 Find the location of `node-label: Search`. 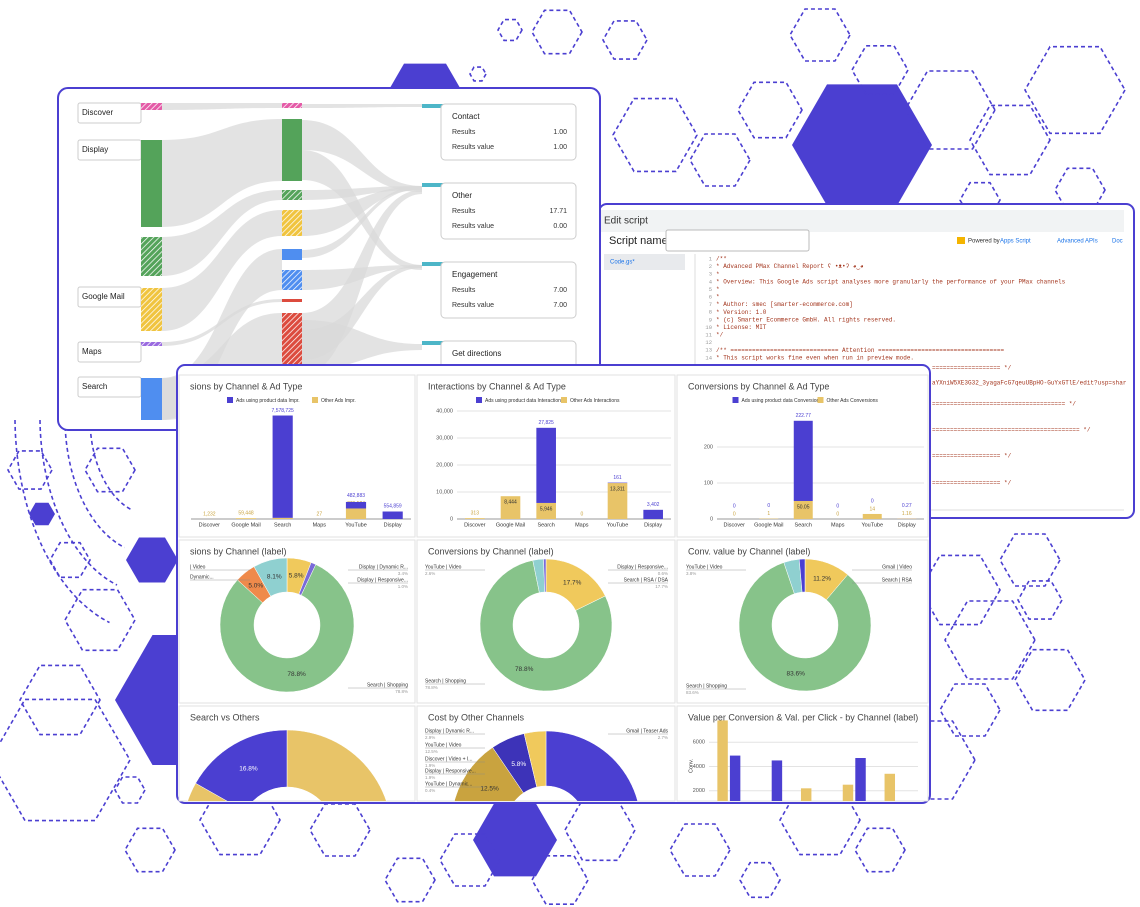

node-label: Search is located at coordinates (94, 386).